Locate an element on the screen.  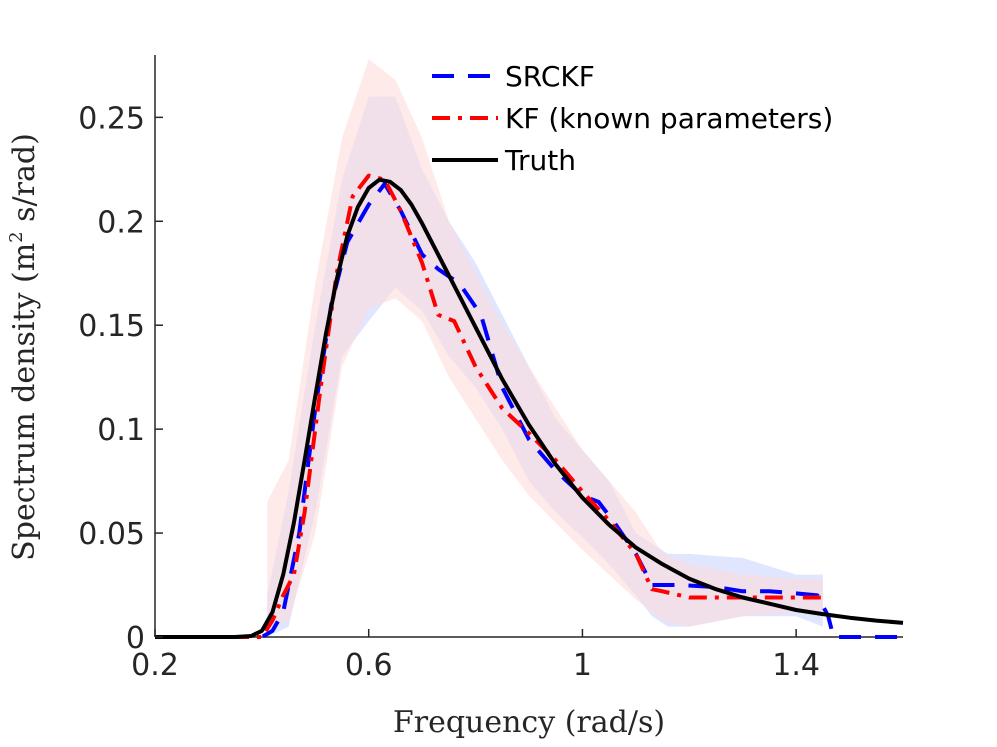
legend-label-truth: Truth is located at coordinates (540, 160).